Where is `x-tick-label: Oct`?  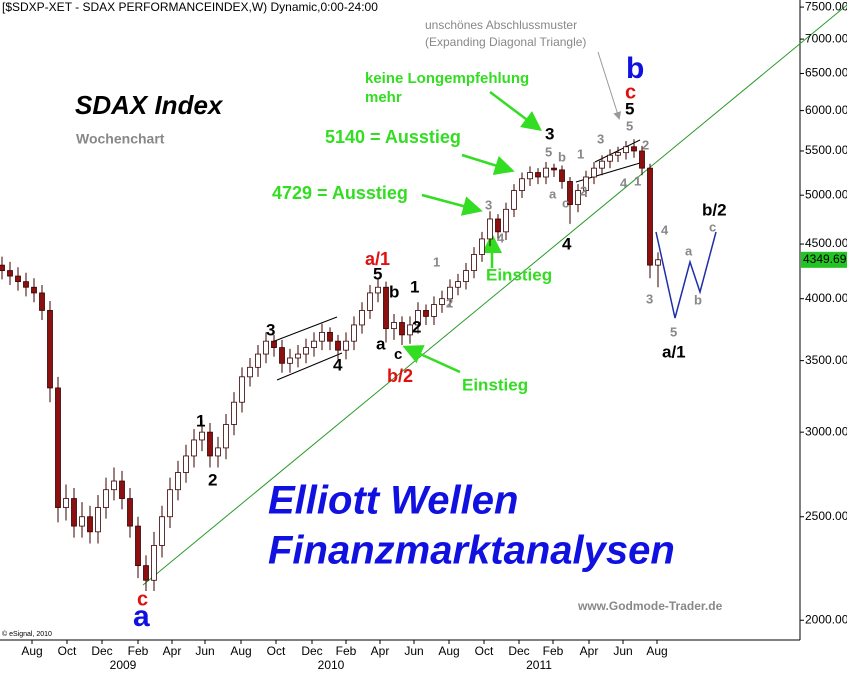
x-tick-label: Oct is located at coordinates (67, 651).